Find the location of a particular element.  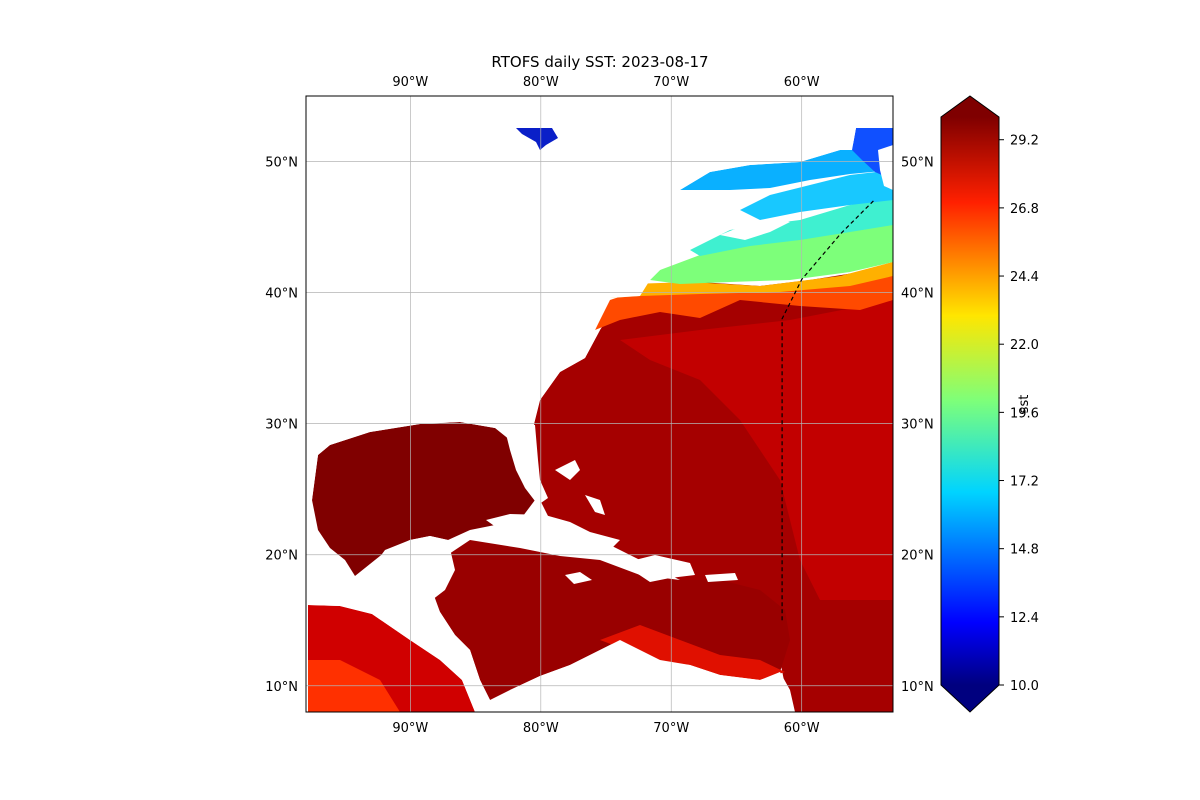

hudson-inlet-water is located at coordinates (537, 139).